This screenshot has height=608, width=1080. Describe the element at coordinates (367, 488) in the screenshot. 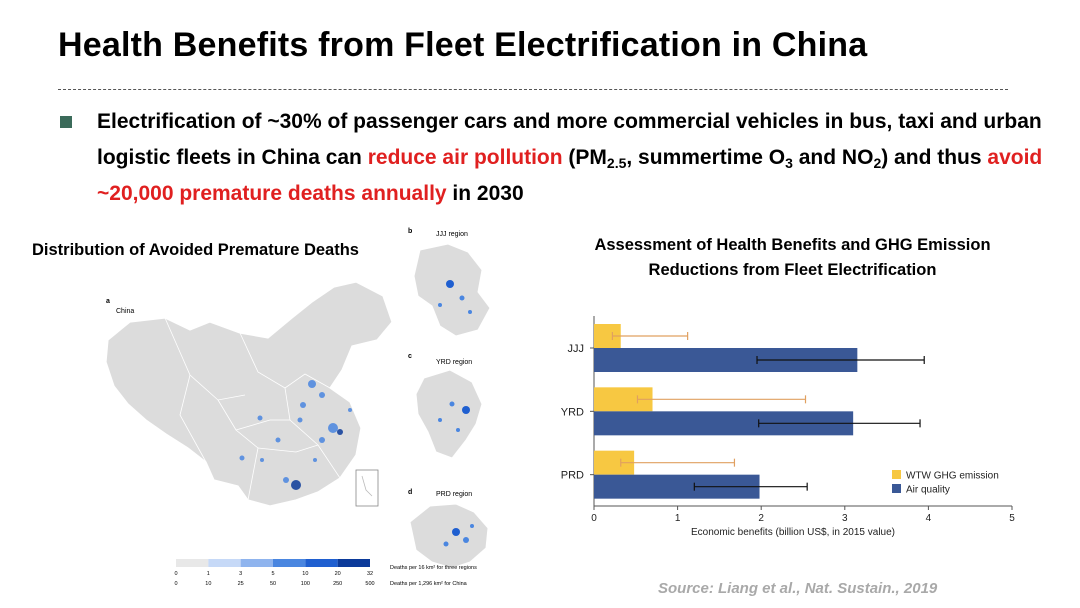

I see `south-sea-inset` at that location.